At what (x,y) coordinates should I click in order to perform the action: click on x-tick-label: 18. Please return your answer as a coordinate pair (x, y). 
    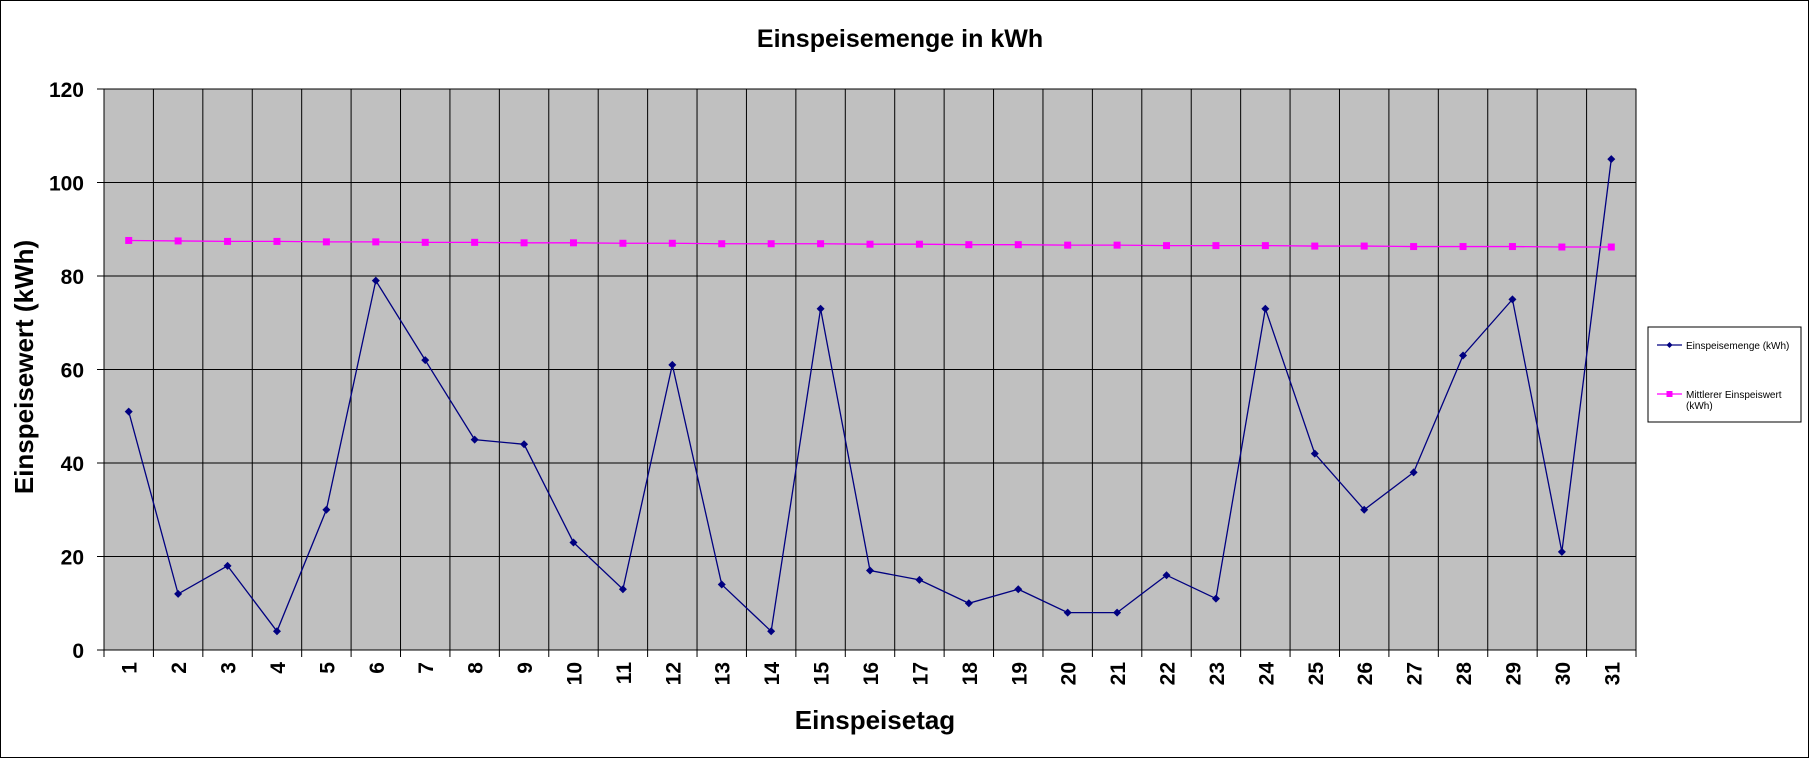
    Looking at the image, I should click on (970, 674).